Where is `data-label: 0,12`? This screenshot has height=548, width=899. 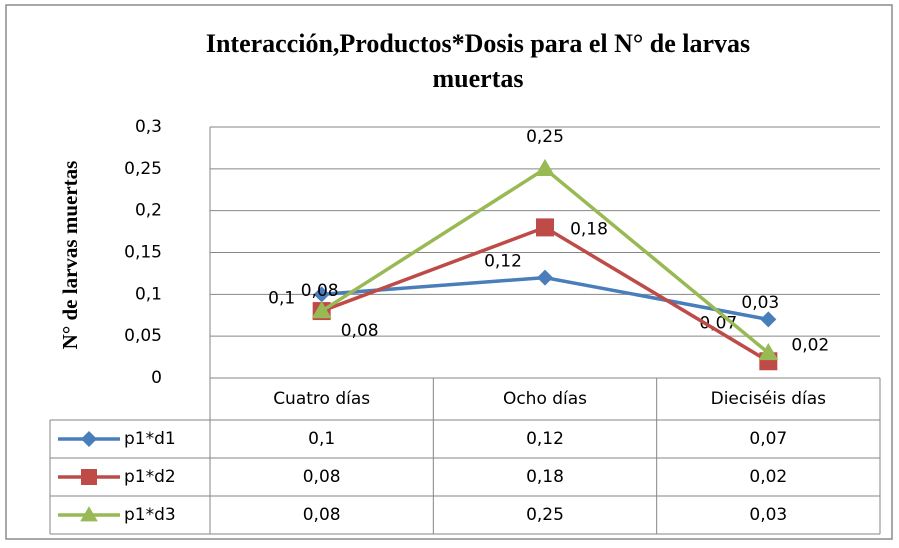 data-label: 0,12 is located at coordinates (503, 262).